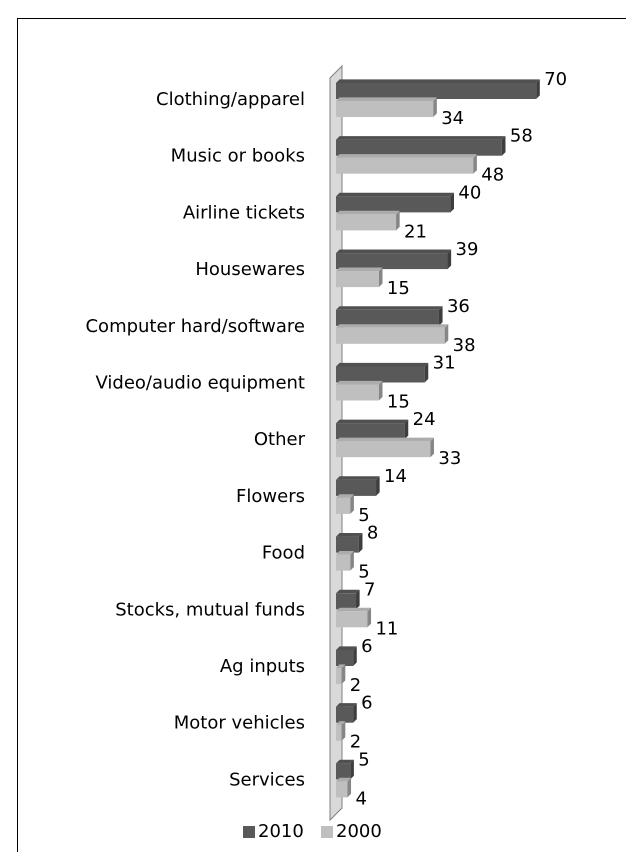 Image resolution: width=626 pixels, height=852 pixels. Describe the element at coordinates (464, 345) in the screenshot. I see `data-label: 38` at that location.